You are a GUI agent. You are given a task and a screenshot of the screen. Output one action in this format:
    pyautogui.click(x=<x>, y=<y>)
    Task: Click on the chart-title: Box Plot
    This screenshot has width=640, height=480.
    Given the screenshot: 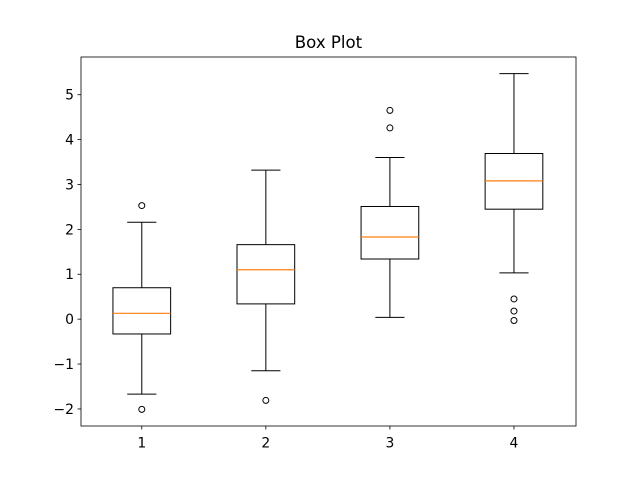 What is the action you would take?
    pyautogui.click(x=329, y=42)
    